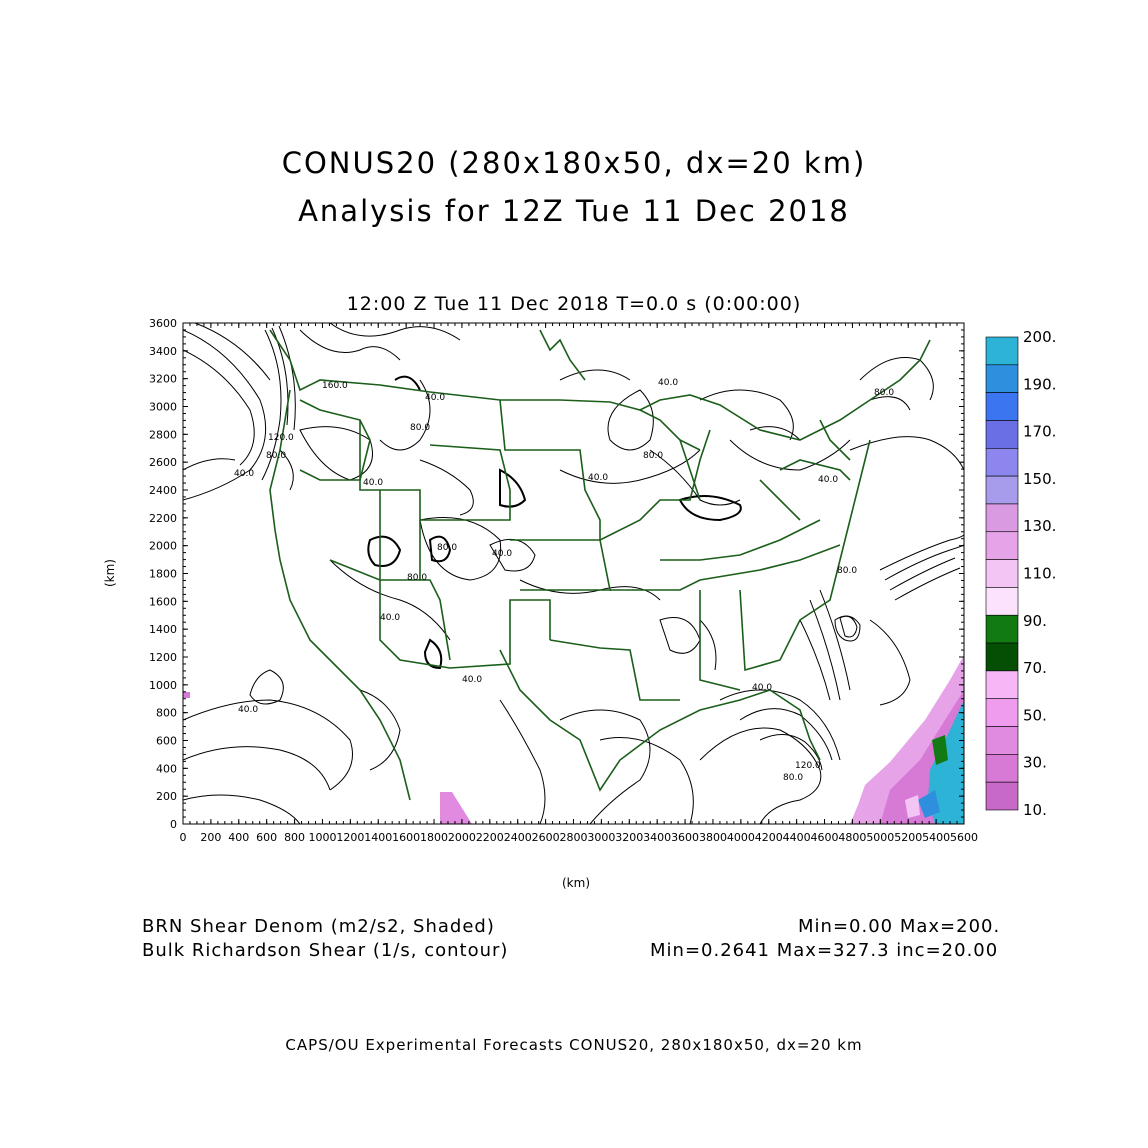 The height and width of the screenshot is (1148, 1148). What do you see at coordinates (166, 796) in the screenshot?
I see `y-tick-label: 200` at bounding box center [166, 796].